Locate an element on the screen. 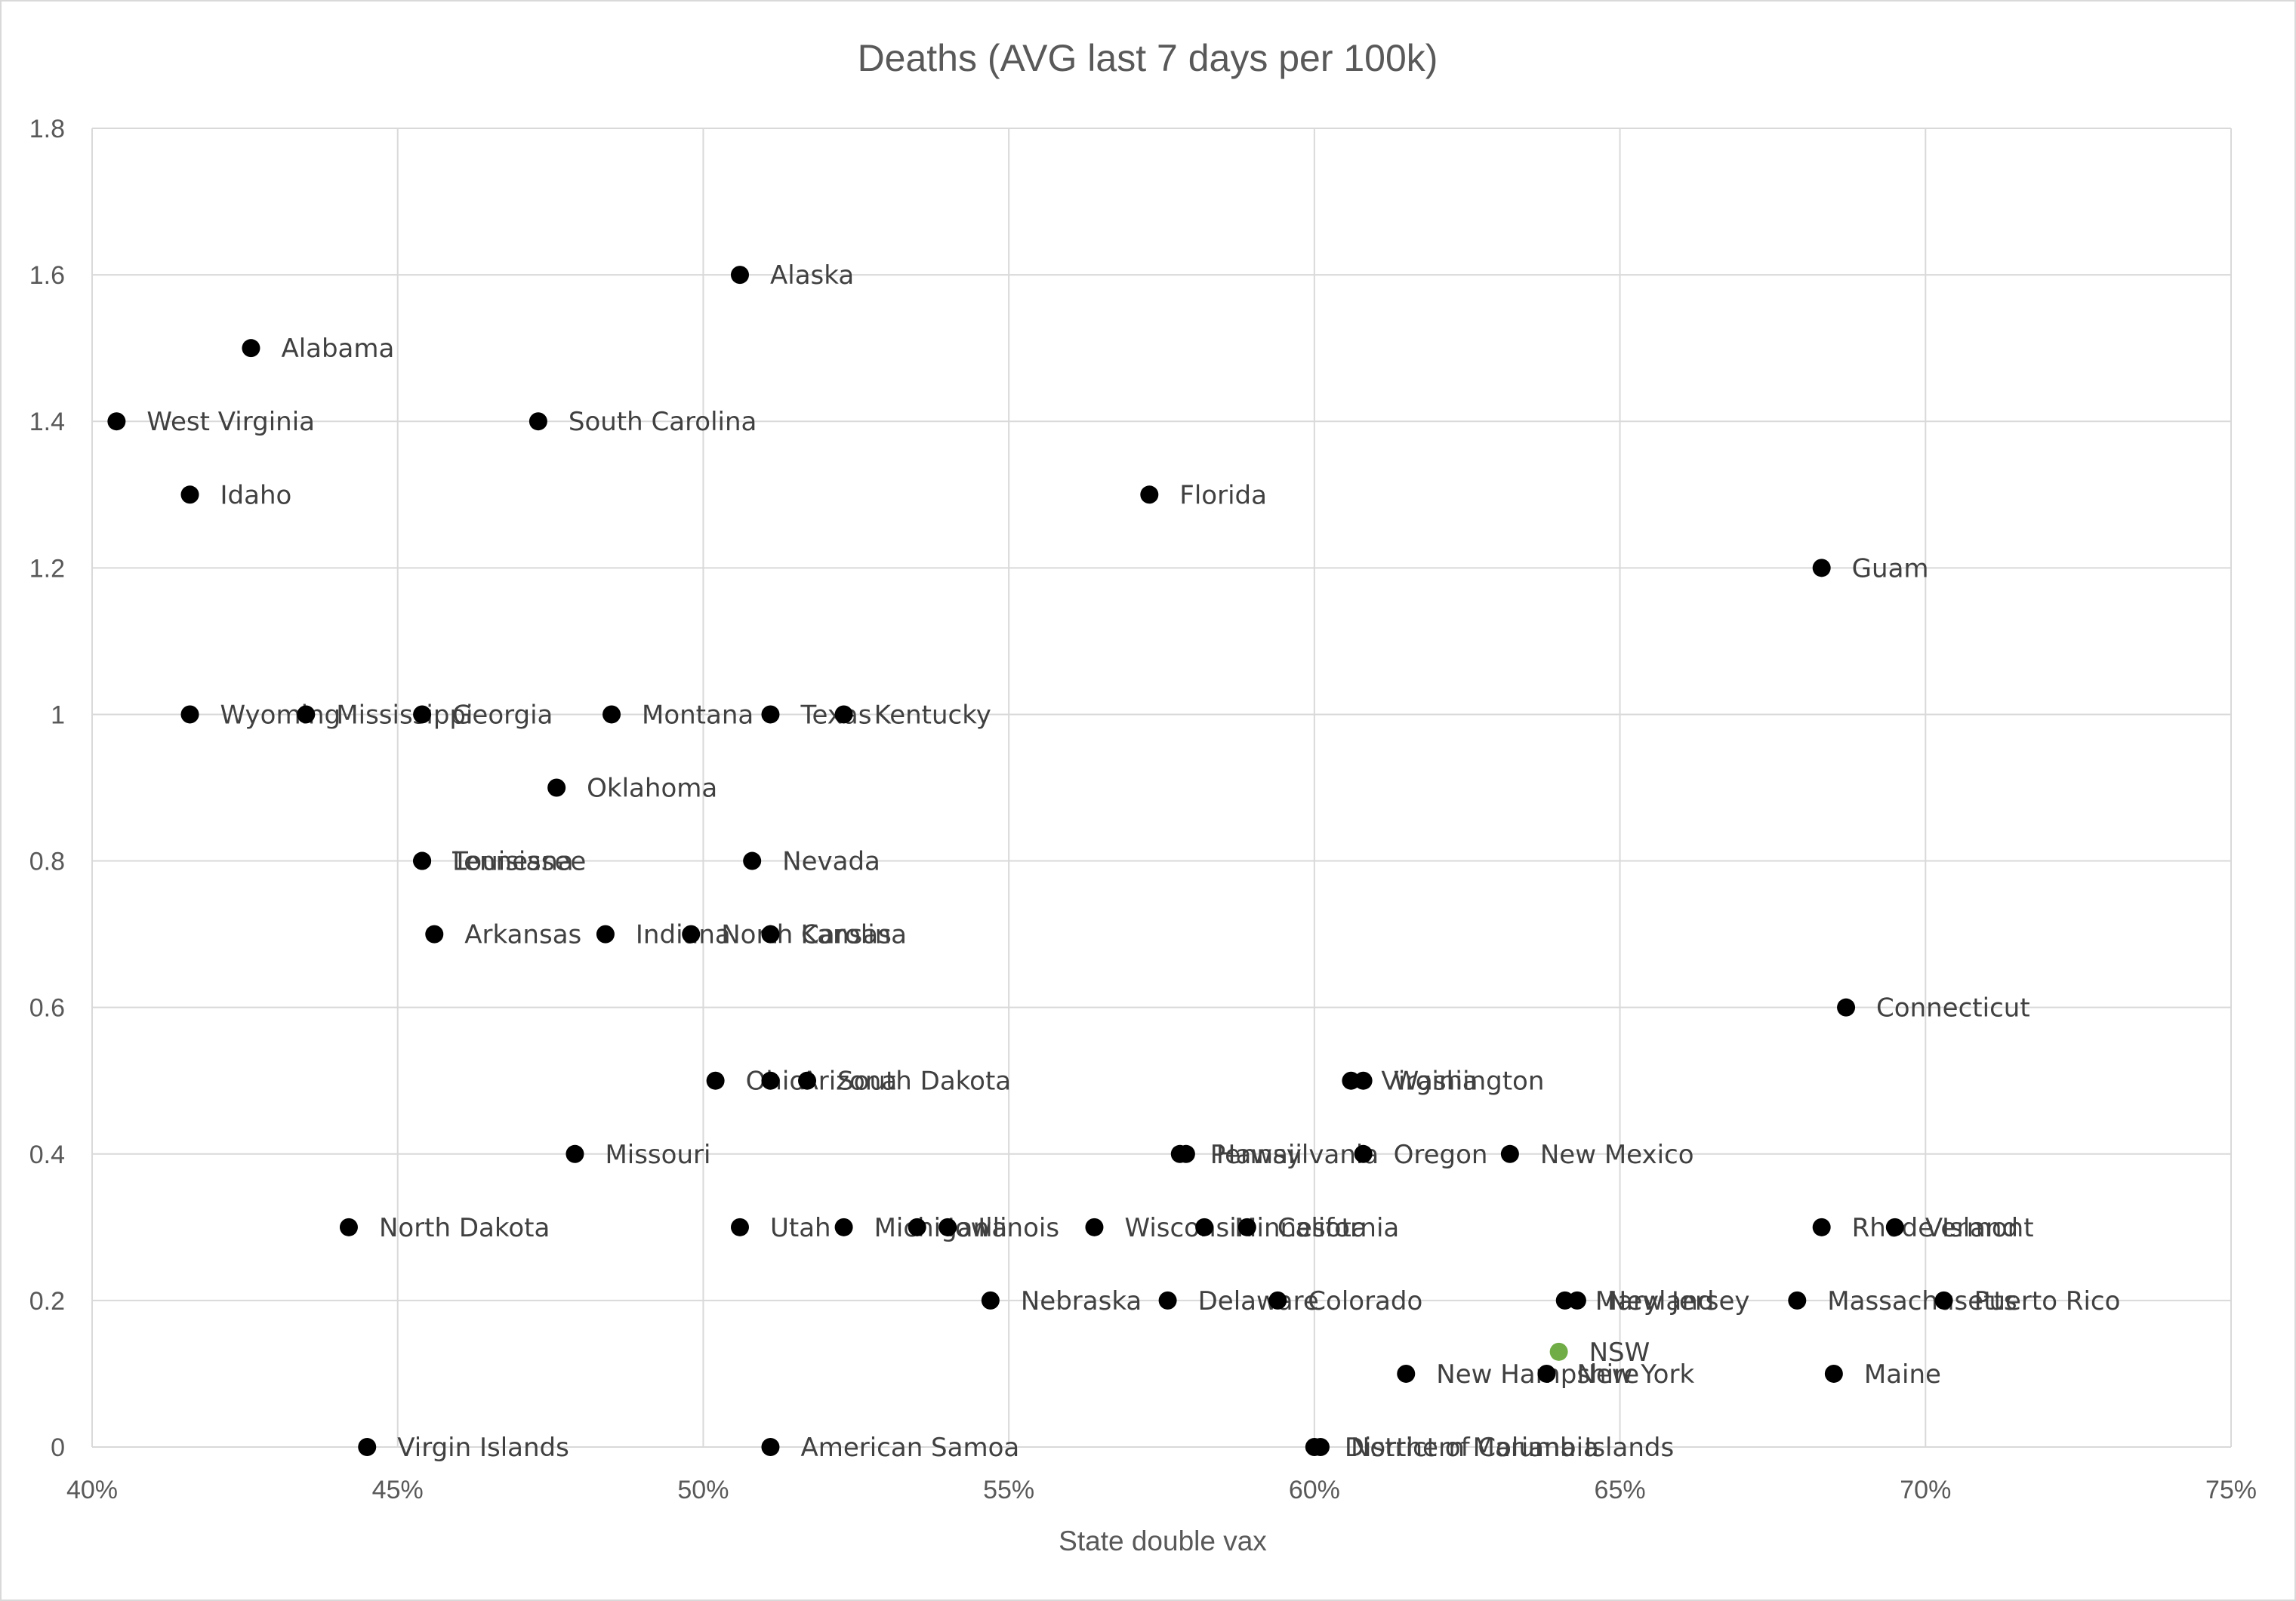 The image size is (2296, 1601). y-tick-label: 0.2 is located at coordinates (47, 1301).